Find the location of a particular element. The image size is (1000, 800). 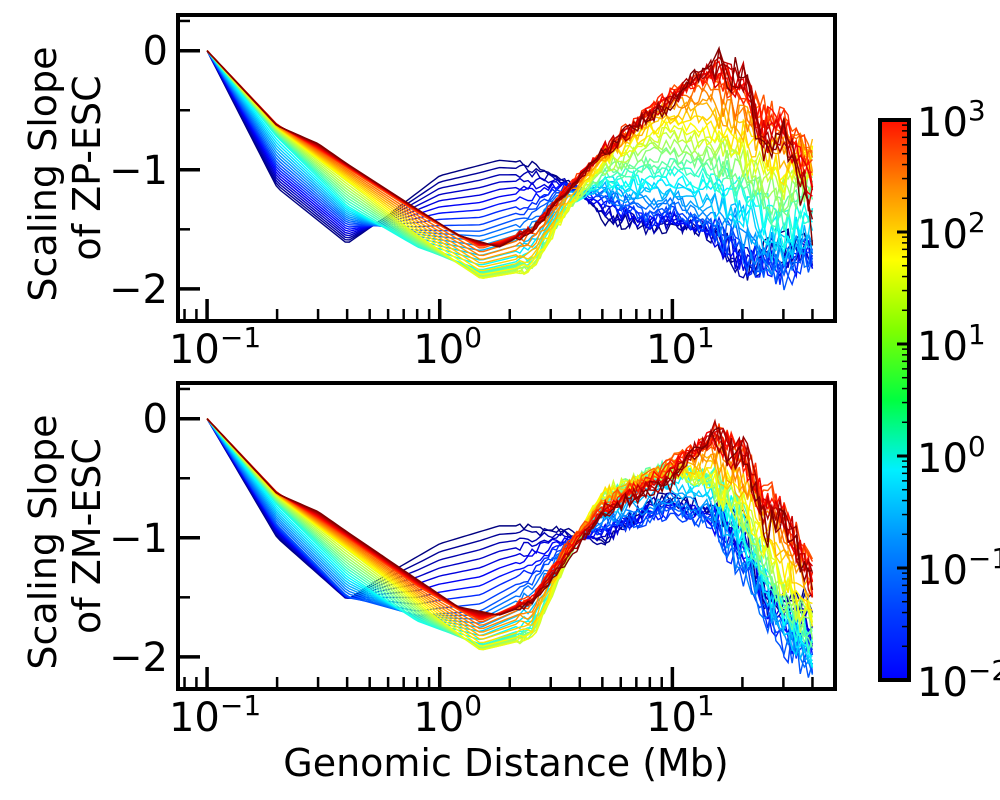

colorbar-tick-label: 10² is located at coordinates (951, 232).